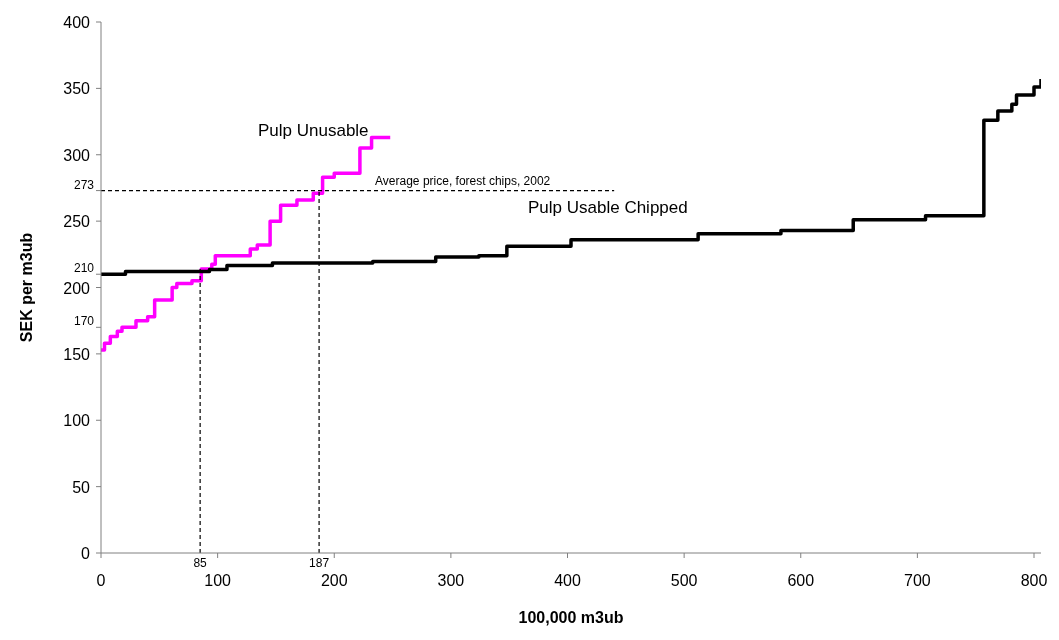 Image resolution: width=1059 pixels, height=640 pixels. What do you see at coordinates (77, 155) in the screenshot?
I see `y-tick-label: 300` at bounding box center [77, 155].